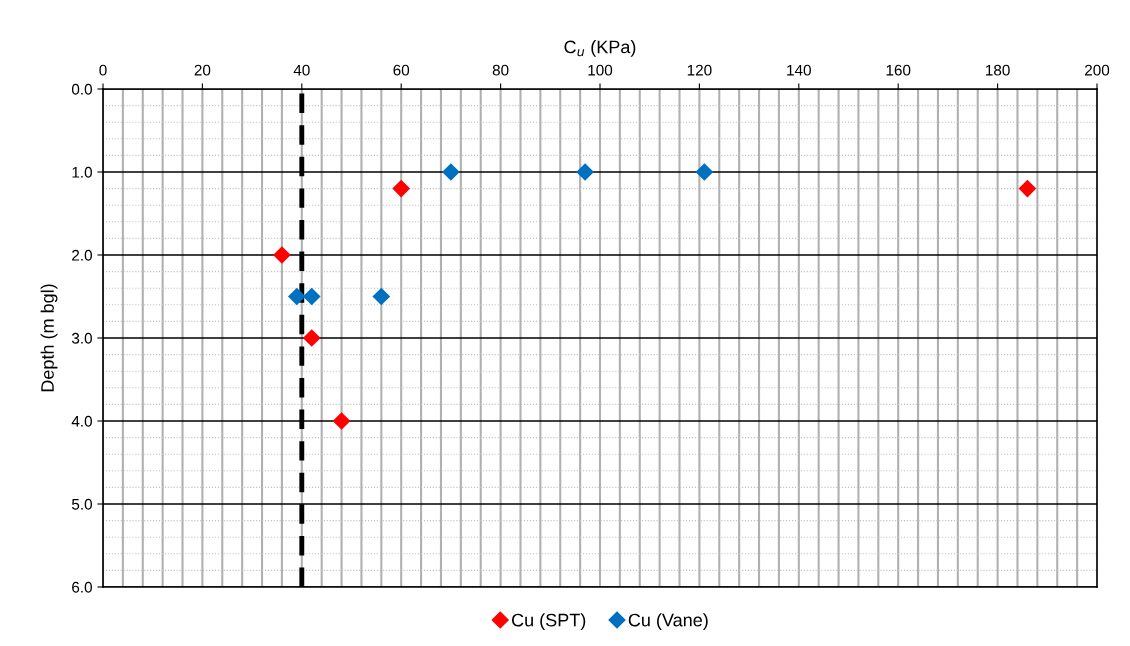 The image size is (1130, 646). I want to click on x-tick-label: 180, so click(998, 70).